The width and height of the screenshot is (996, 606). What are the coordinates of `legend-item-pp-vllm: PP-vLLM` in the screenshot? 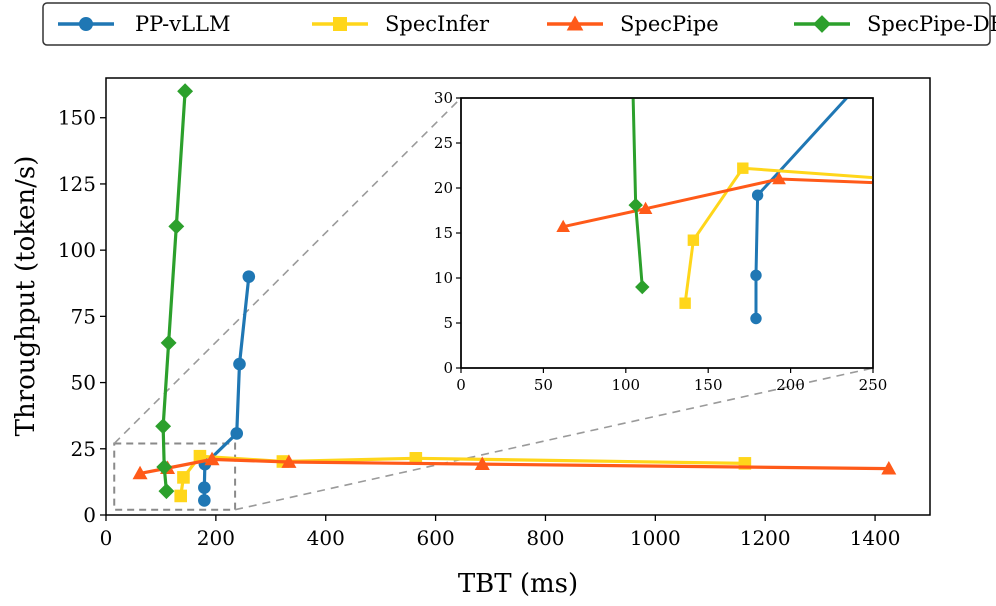 It's located at (144, 24).